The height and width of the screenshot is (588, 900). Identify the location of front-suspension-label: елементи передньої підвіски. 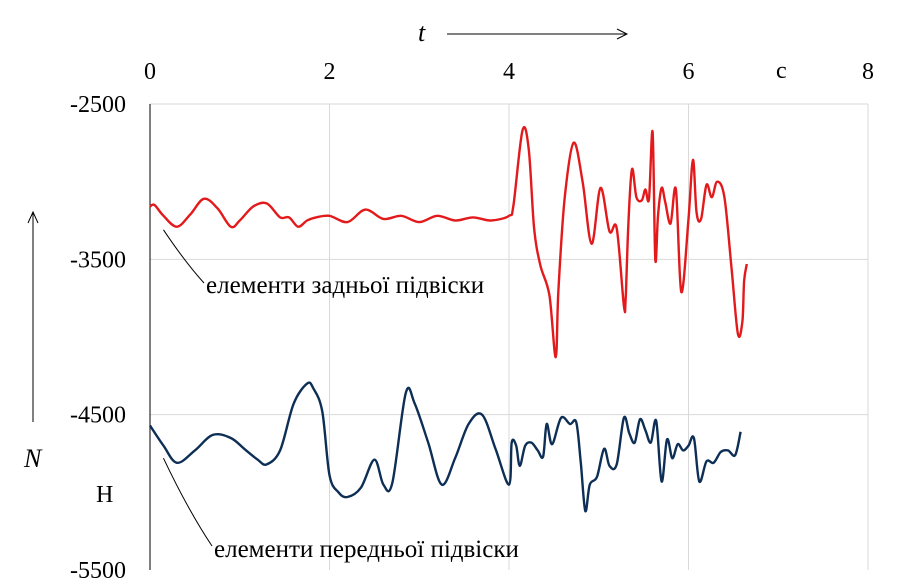
(366, 549).